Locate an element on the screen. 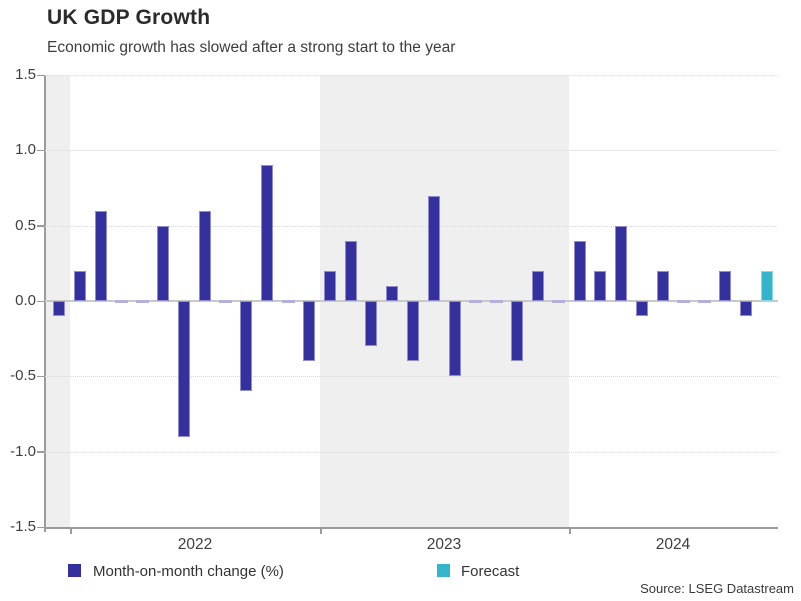  x-axis-label-2023: 2023 is located at coordinates (444, 544).